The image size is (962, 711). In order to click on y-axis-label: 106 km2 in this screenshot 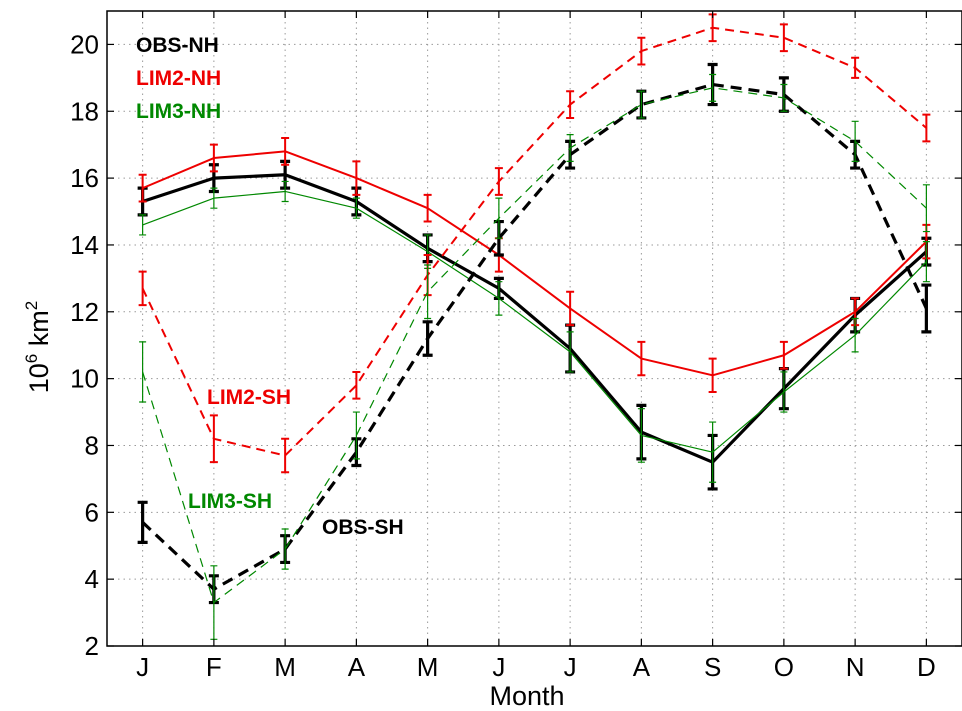, I will do `click(38, 347)`.